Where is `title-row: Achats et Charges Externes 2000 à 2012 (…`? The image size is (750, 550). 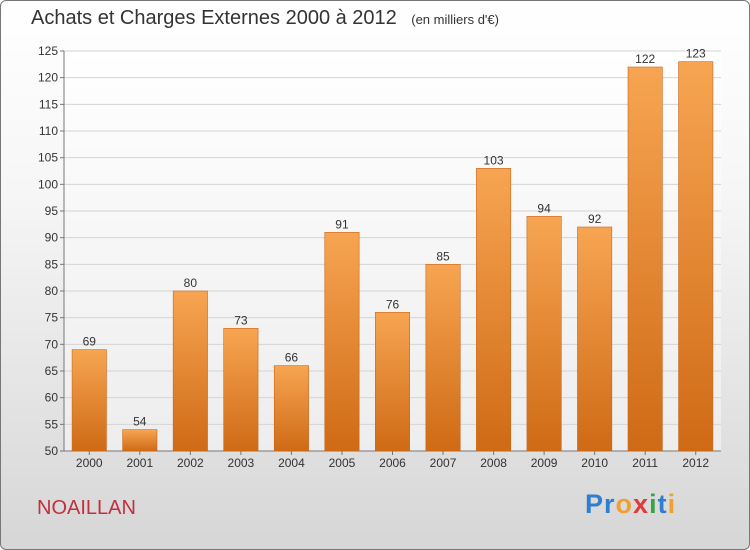
title-row: Achats et Charges Externes 2000 à 2012 (… is located at coordinates (265, 18).